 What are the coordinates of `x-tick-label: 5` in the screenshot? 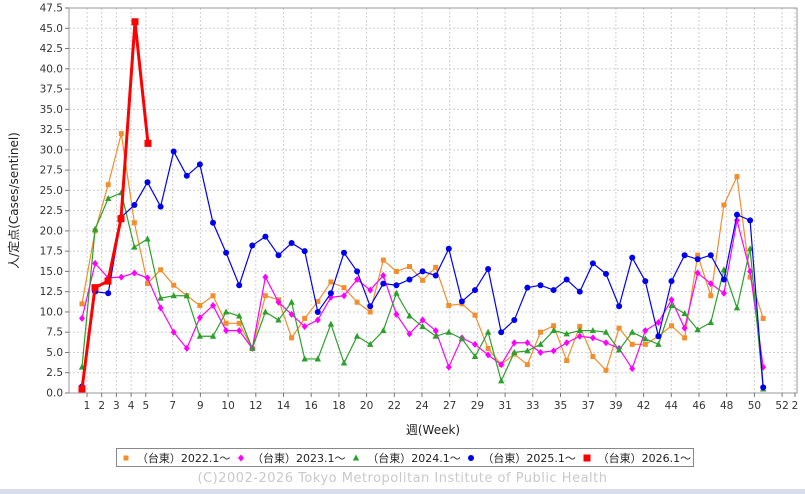 It's located at (145, 406).